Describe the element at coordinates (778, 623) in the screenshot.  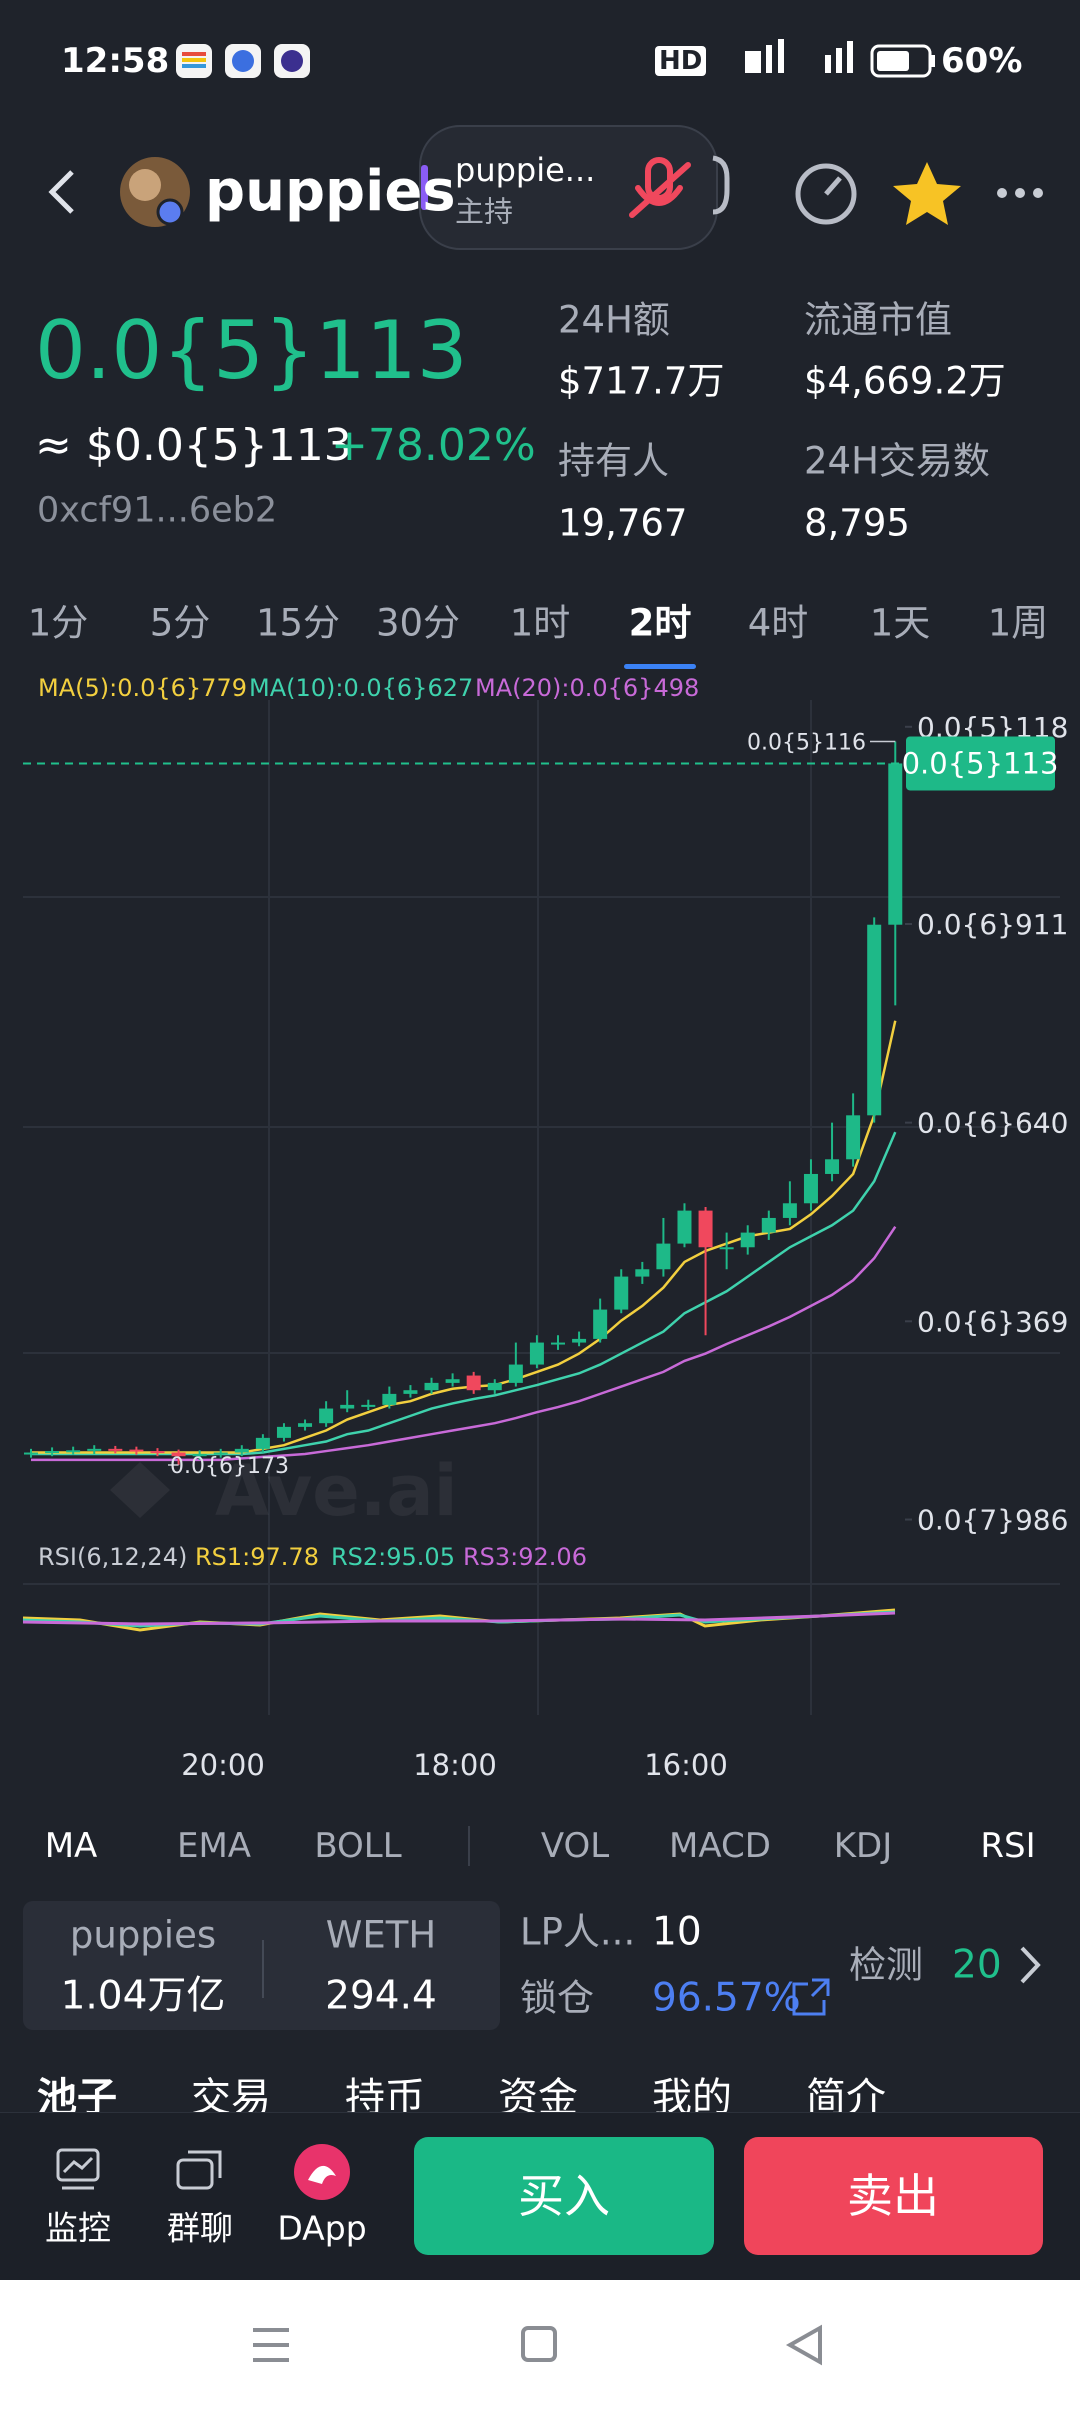
I see `timeframe-tab: 4时` at that location.